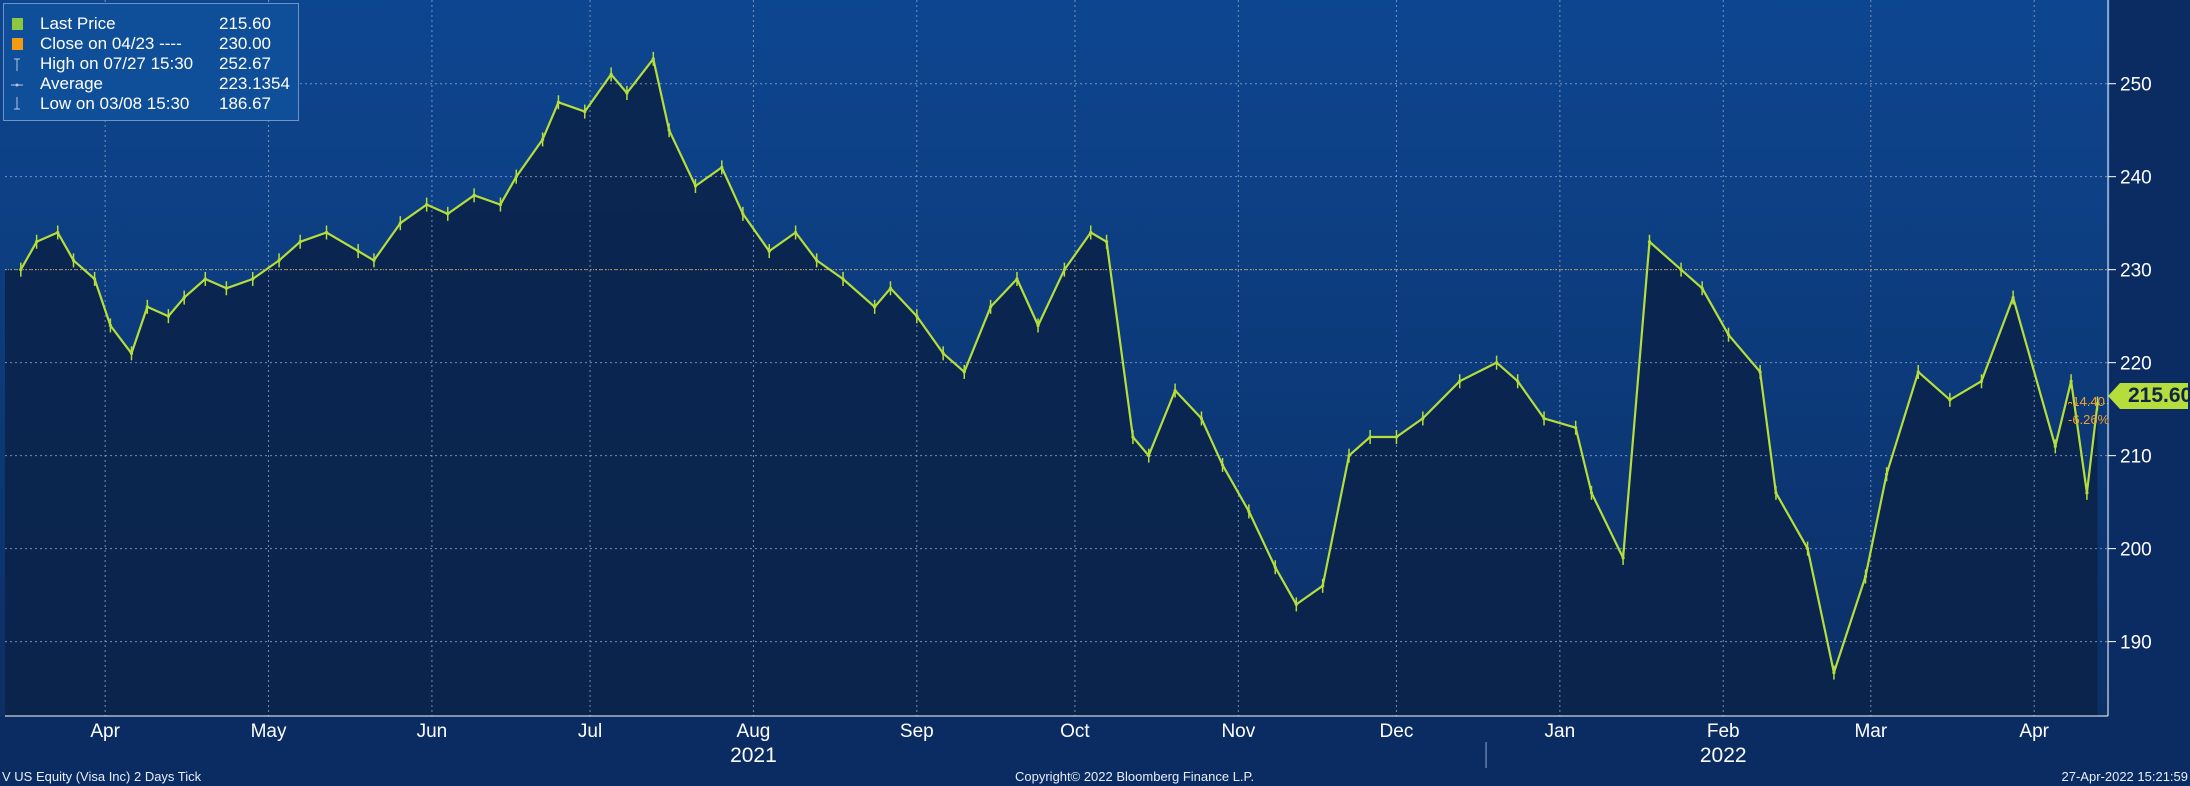 This screenshot has width=2190, height=786. What do you see at coordinates (1723, 731) in the screenshot?
I see `x-tick-label: Feb` at bounding box center [1723, 731].